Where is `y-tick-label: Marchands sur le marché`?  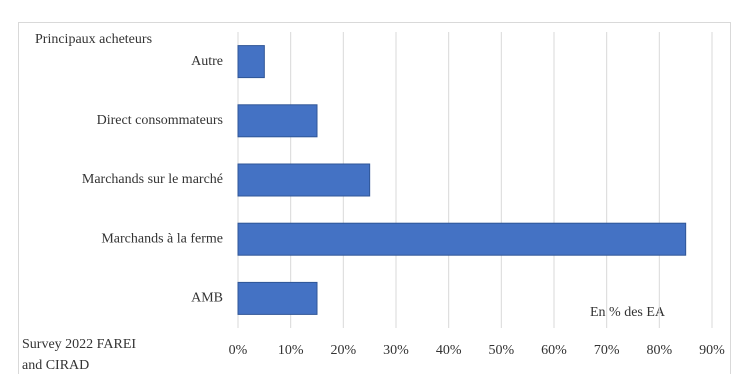 y-tick-label: Marchands sur le marché is located at coordinates (152, 179).